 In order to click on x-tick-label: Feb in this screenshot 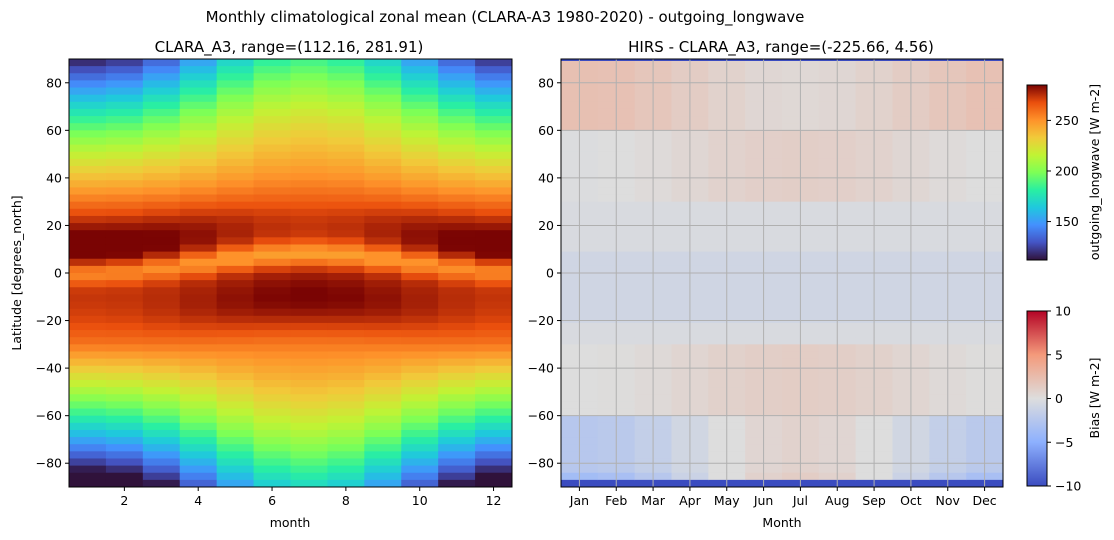, I will do `click(616, 500)`.